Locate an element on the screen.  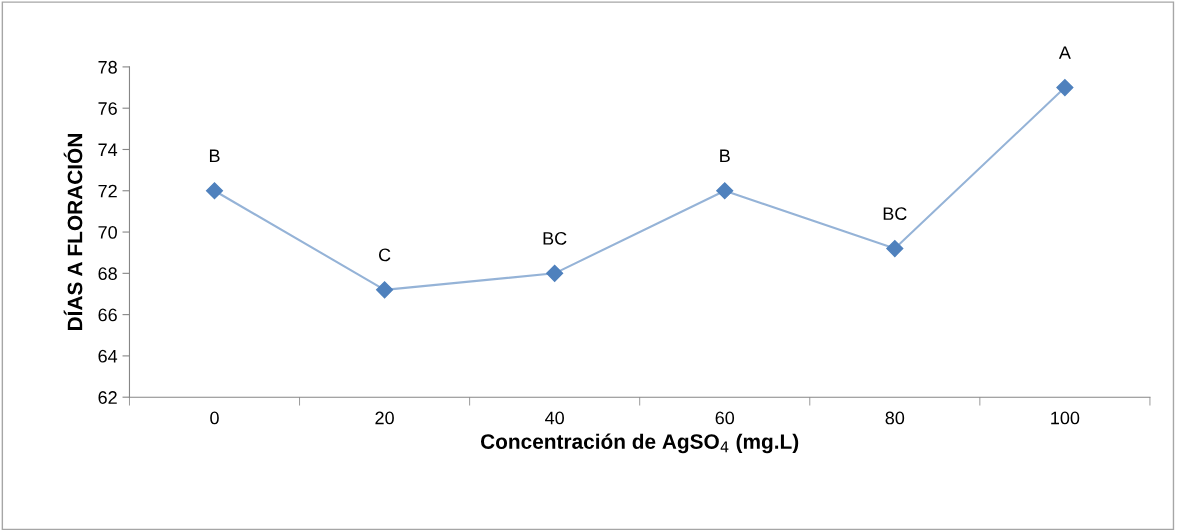
x-tick-label: 40 is located at coordinates (554, 418).